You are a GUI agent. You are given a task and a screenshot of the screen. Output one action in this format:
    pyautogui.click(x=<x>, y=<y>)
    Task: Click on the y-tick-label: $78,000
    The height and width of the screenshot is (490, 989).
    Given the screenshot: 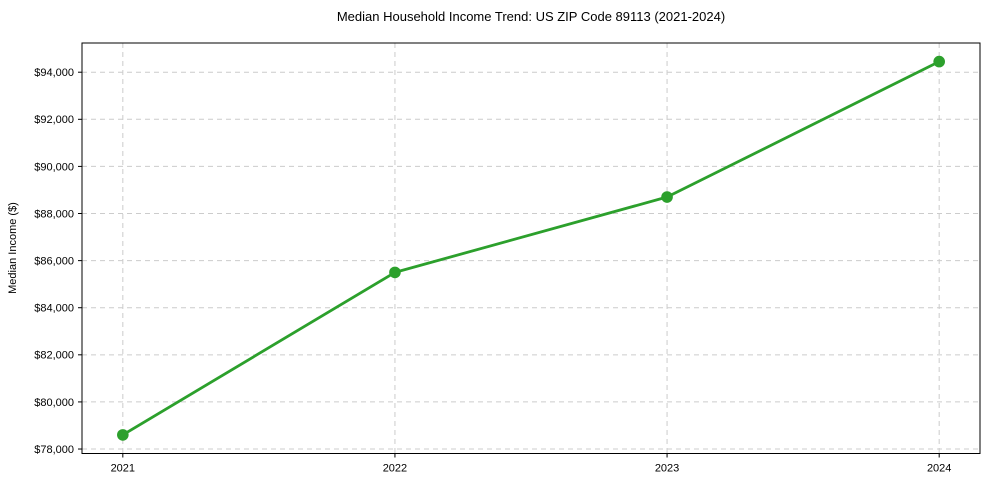 What is the action you would take?
    pyautogui.click(x=54, y=450)
    